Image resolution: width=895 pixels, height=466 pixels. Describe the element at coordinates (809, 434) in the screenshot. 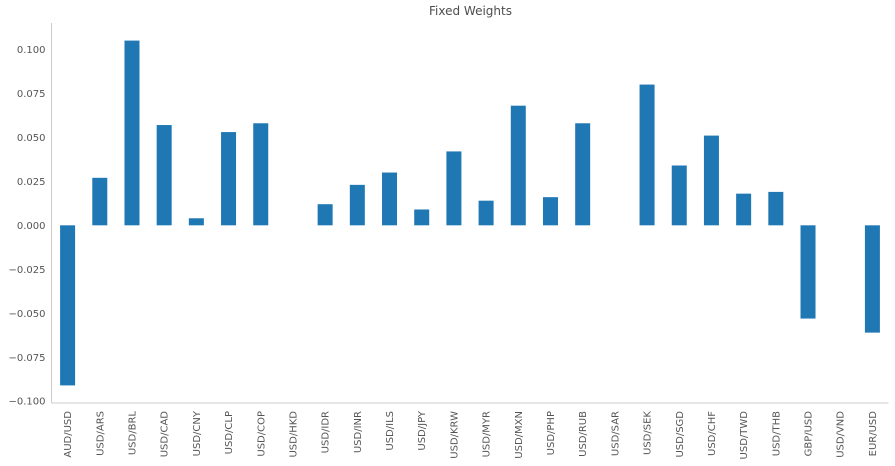

I see `x-tick-label-GBP-USD: GBP/USD` at that location.